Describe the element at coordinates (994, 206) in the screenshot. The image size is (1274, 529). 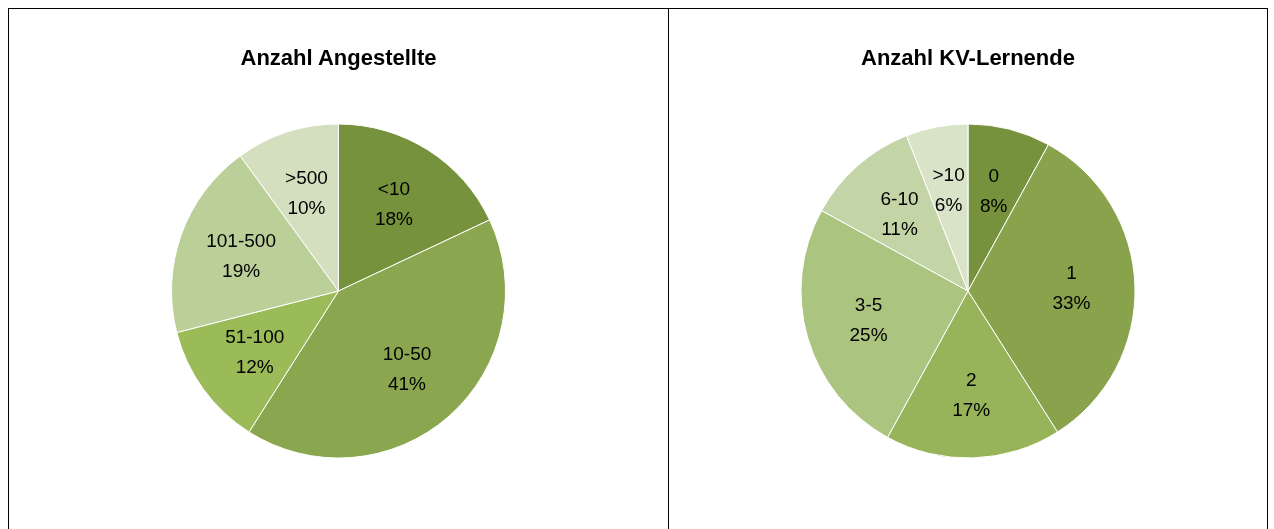
I see `data-label: 8%` at that location.